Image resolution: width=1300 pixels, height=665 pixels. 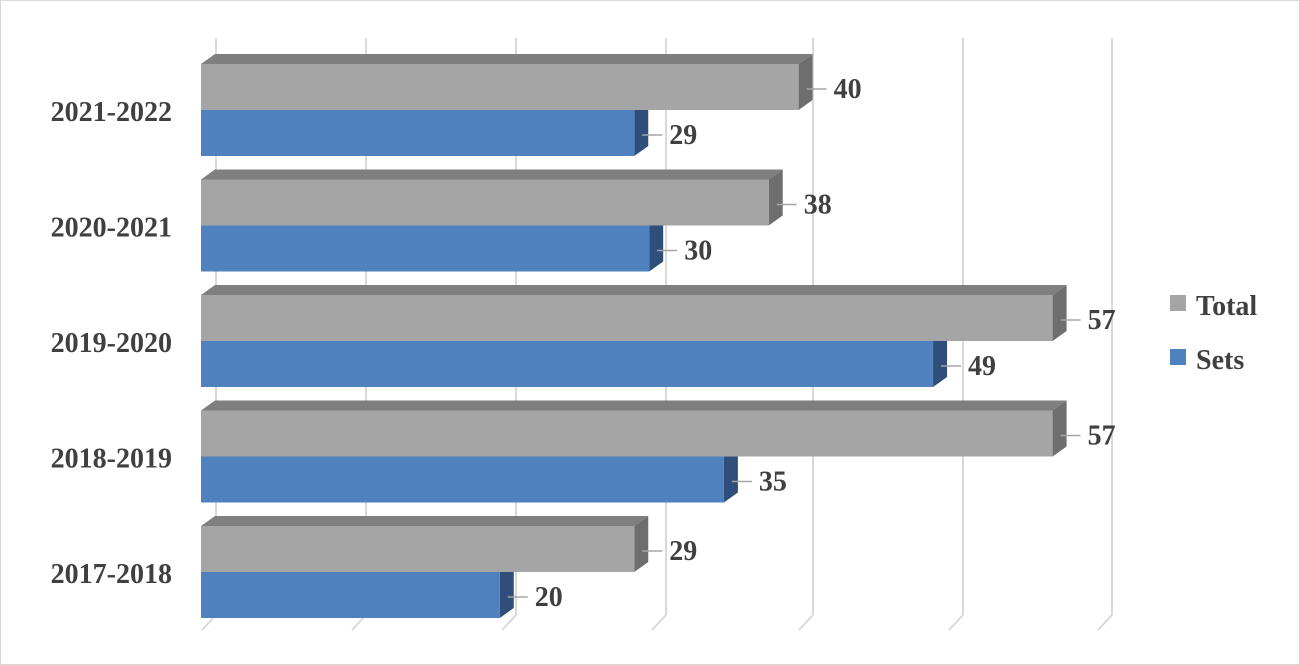 I want to click on category-label: 2019-2020, so click(x=111, y=343).